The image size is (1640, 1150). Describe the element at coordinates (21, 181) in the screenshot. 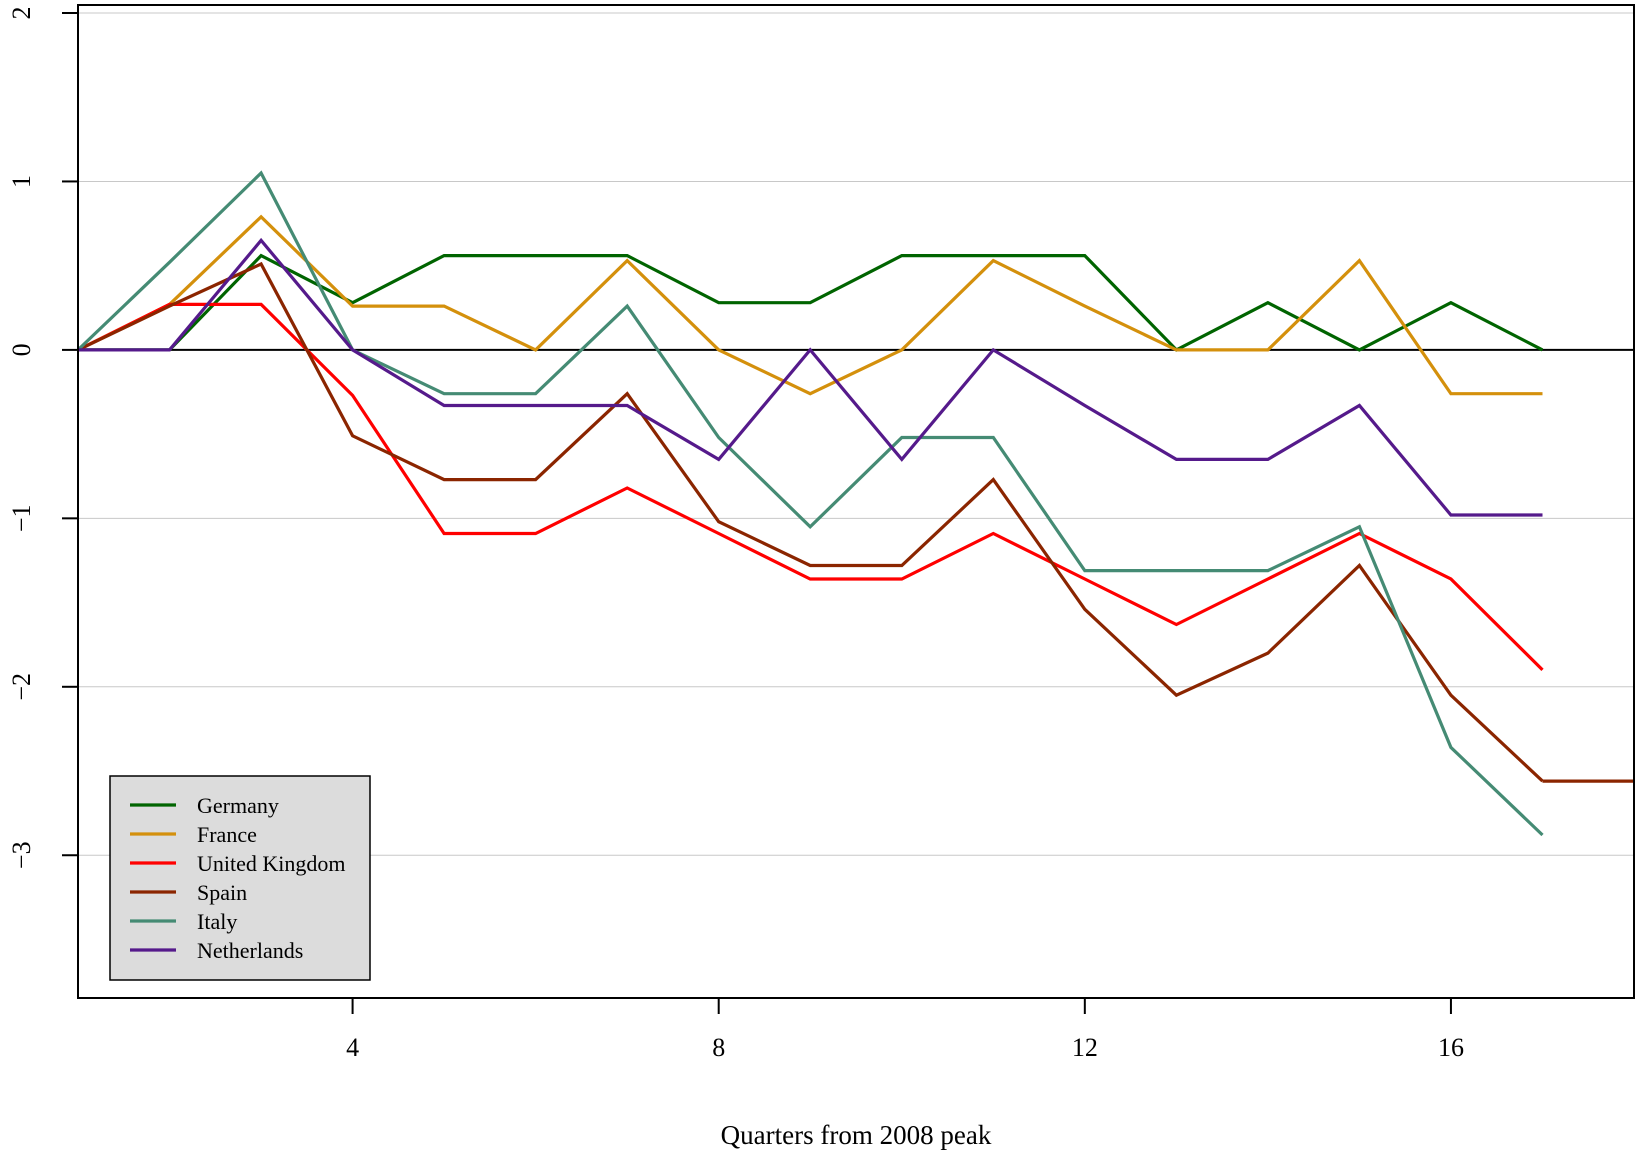

I see `y-tick-label: 1` at that location.